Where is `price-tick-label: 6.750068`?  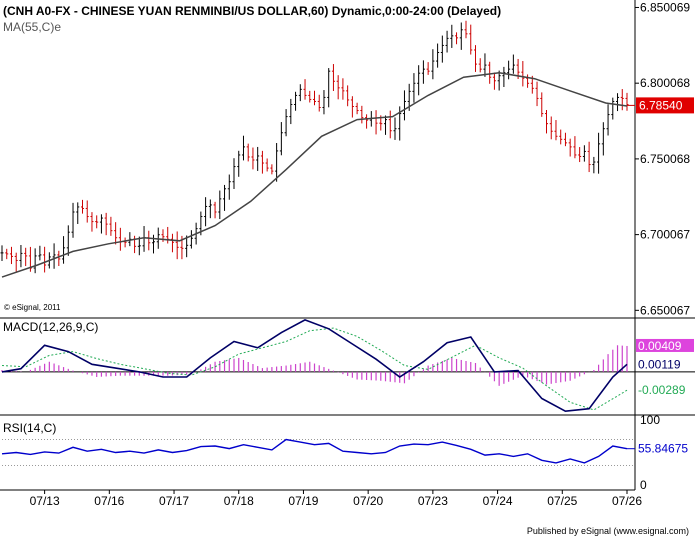 price-tick-label: 6.750068 is located at coordinates (665, 159).